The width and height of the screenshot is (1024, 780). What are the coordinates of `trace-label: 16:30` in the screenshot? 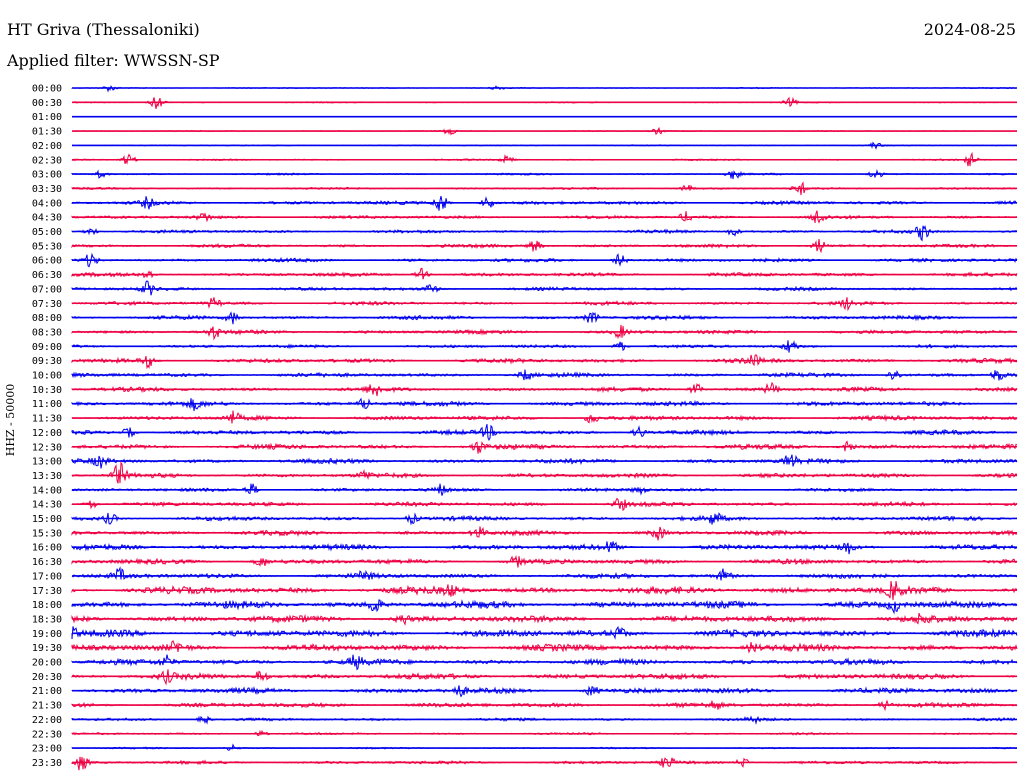 It's located at (47, 562).